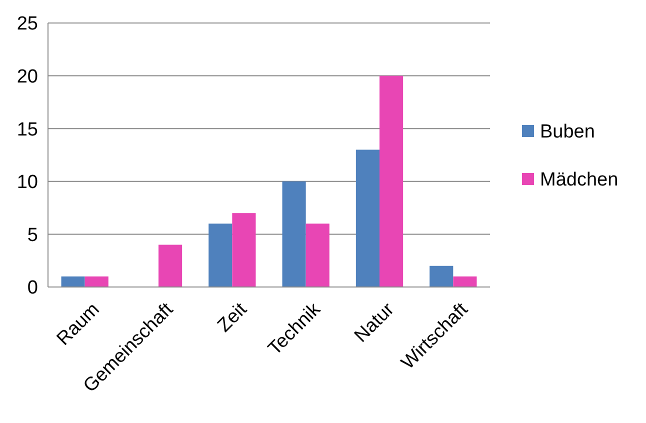 This screenshot has height=423, width=646. I want to click on y-tick-label: 5, so click(32, 235).